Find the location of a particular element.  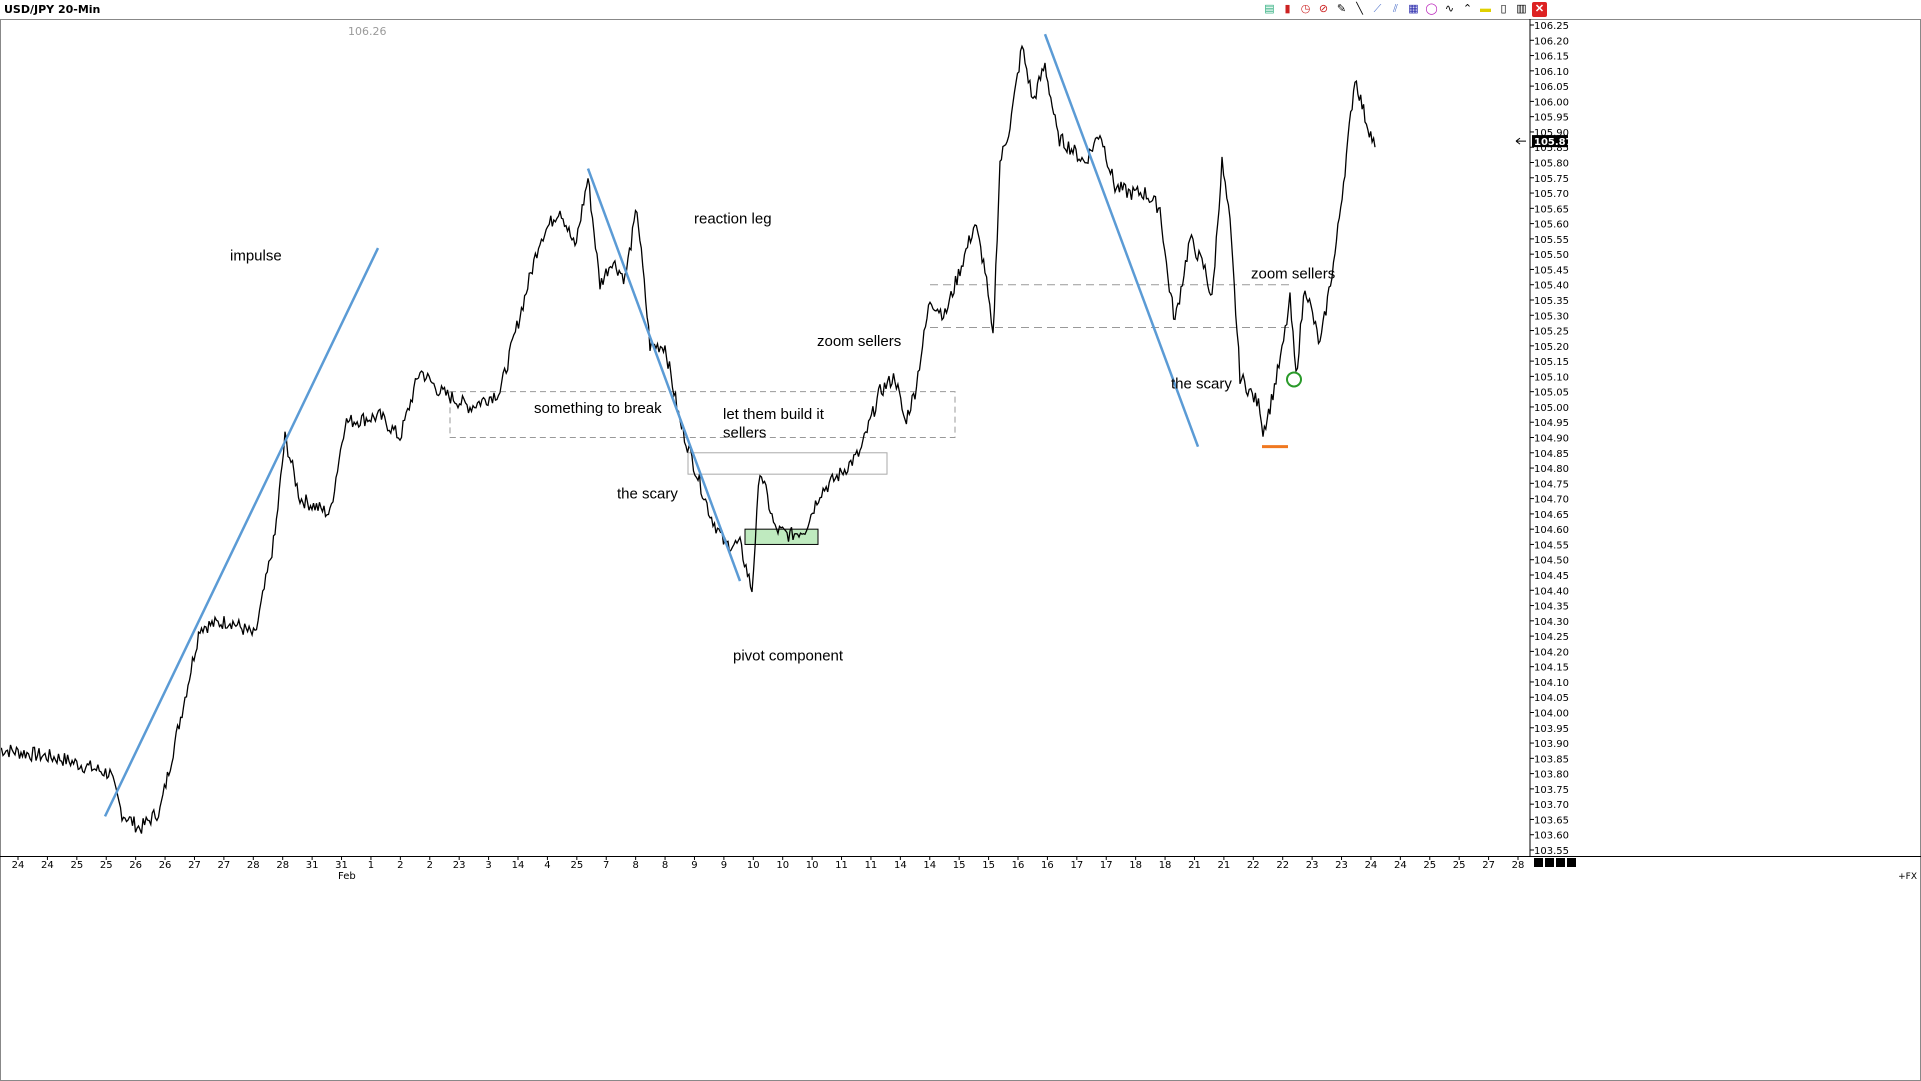

candle-icon: ▮ is located at coordinates (1287, 9).